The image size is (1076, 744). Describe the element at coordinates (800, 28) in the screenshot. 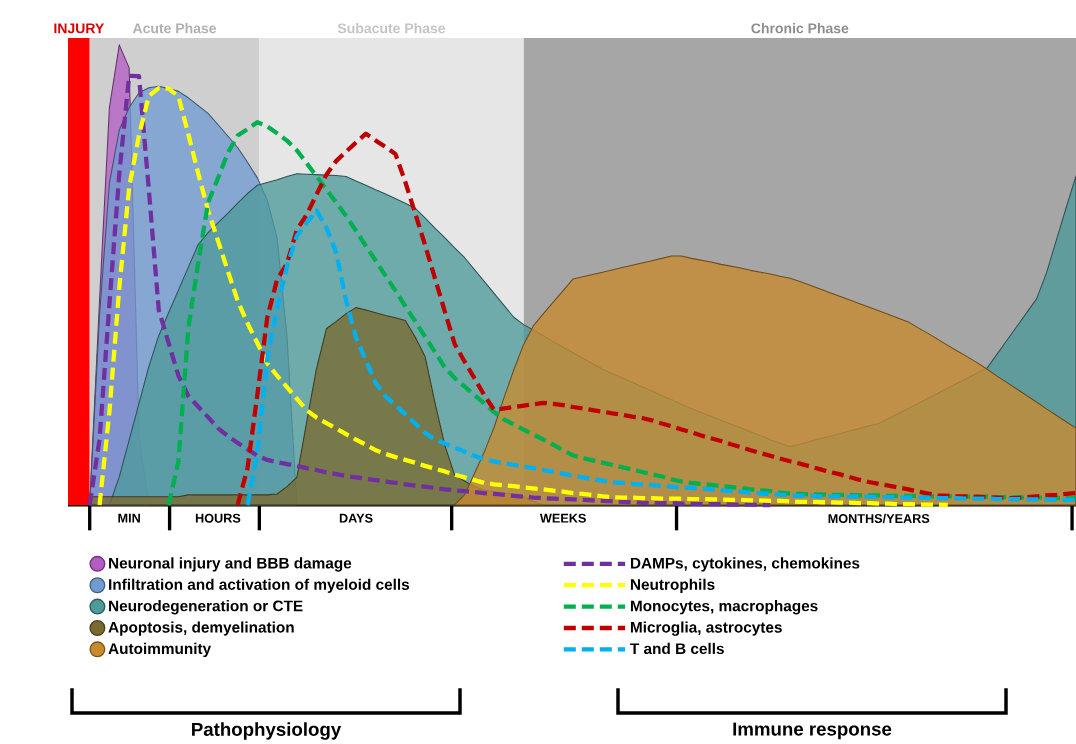

I see `text: Chronic Phase` at that location.